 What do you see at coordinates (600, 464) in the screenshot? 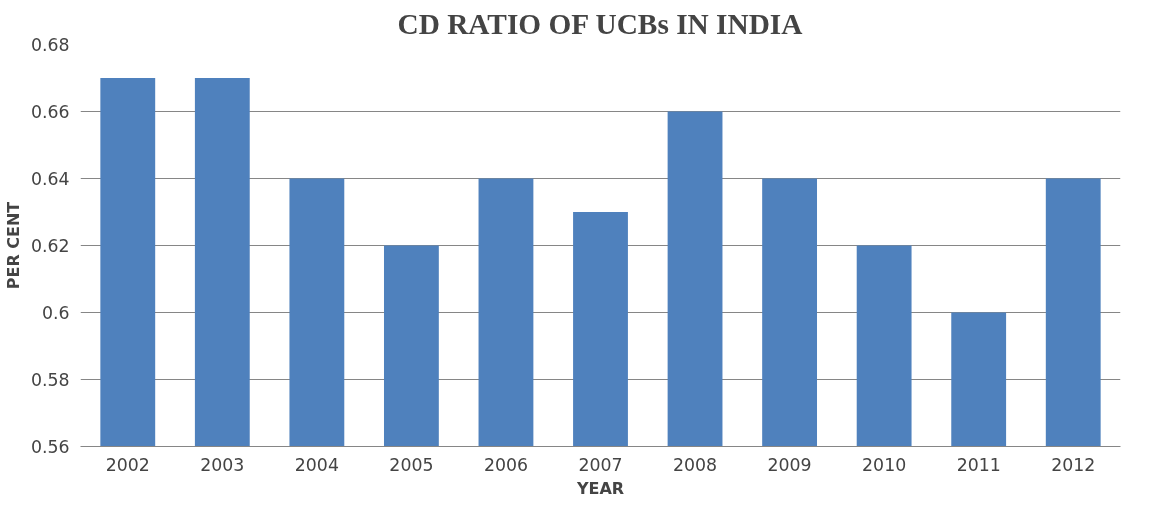
I see `x-tick-label: 2007` at bounding box center [600, 464].